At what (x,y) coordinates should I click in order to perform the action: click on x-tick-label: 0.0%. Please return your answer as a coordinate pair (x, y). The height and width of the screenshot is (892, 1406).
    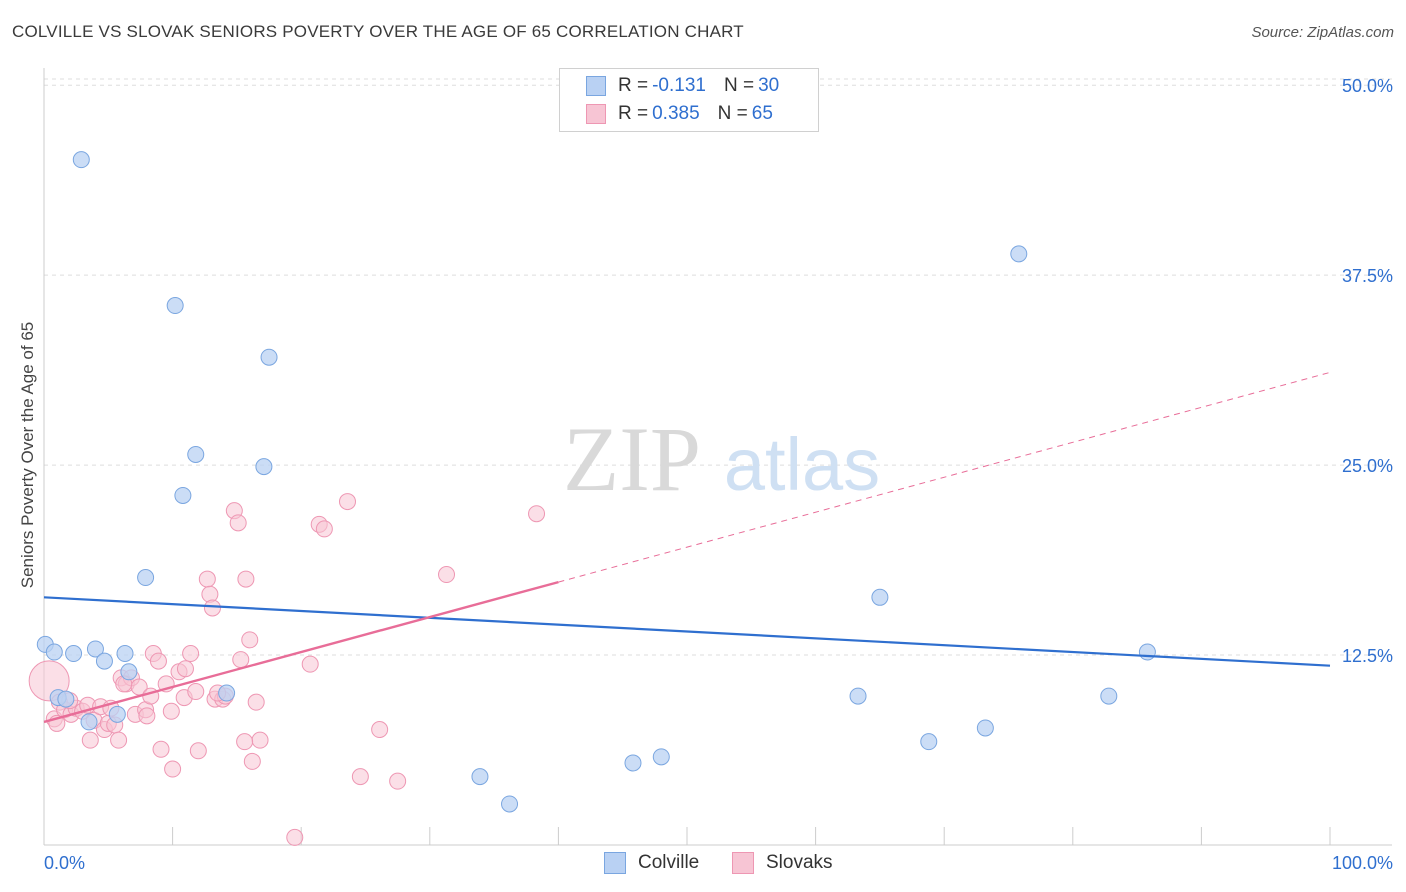
    Looking at the image, I should click on (64, 863).